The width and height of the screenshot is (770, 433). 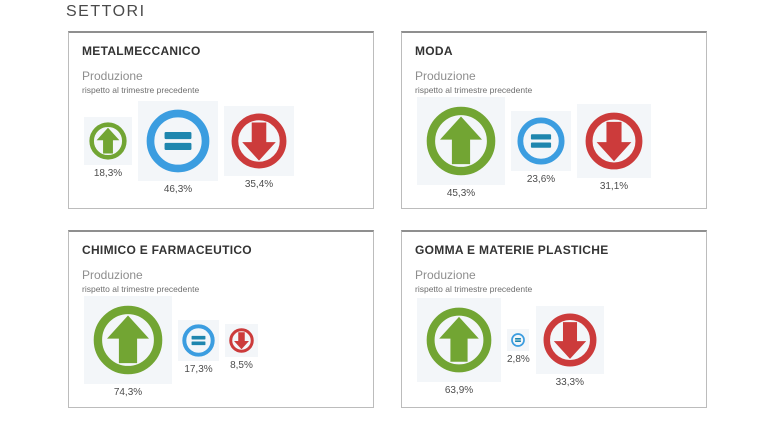 I want to click on up-indicator: 74,3%, so click(x=128, y=347).